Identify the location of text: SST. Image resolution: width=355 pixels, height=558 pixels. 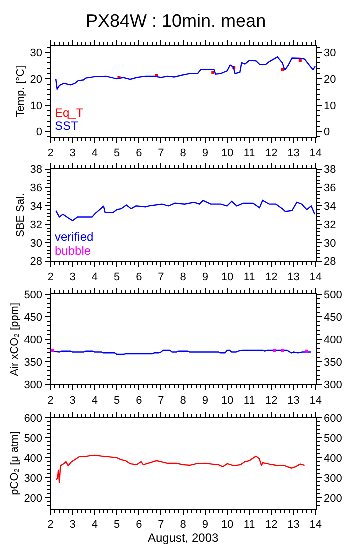
(67, 126).